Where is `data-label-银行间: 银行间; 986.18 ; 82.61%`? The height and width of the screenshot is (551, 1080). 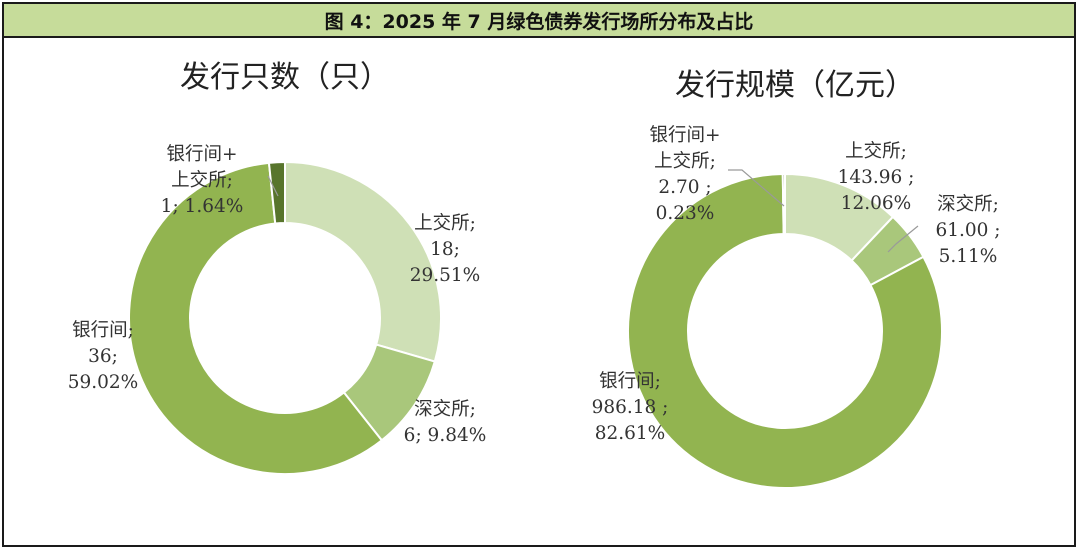 data-label-银行间: 银行间; 986.18 ; 82.61% is located at coordinates (630, 407).